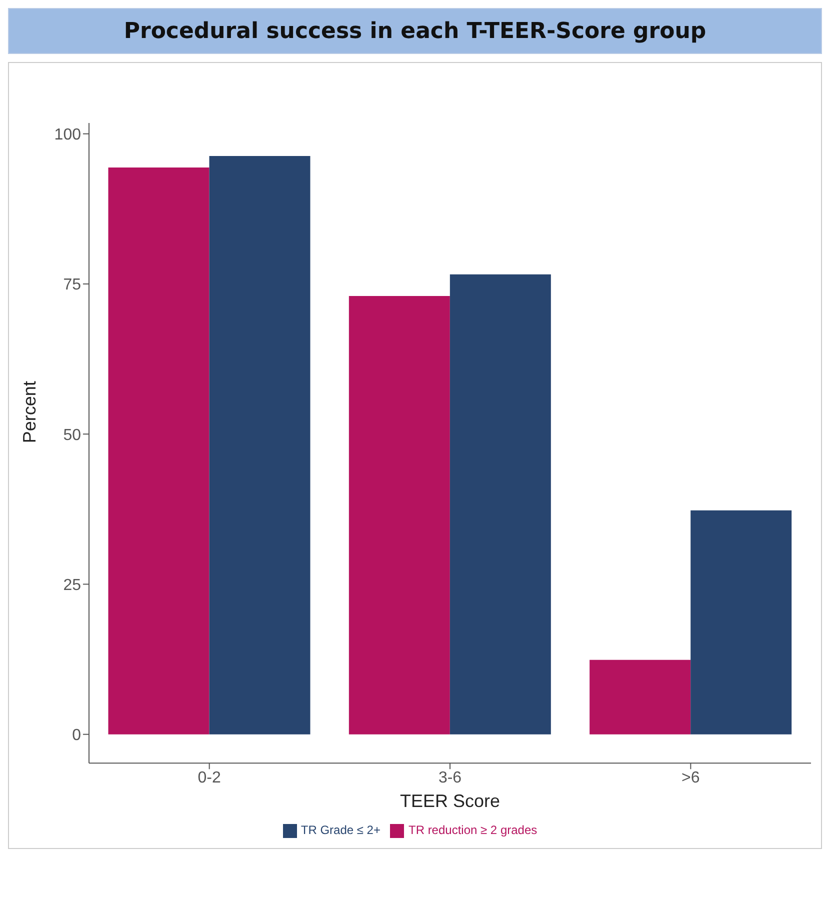 The width and height of the screenshot is (830, 911). I want to click on x-tick-label: >6, so click(691, 778).